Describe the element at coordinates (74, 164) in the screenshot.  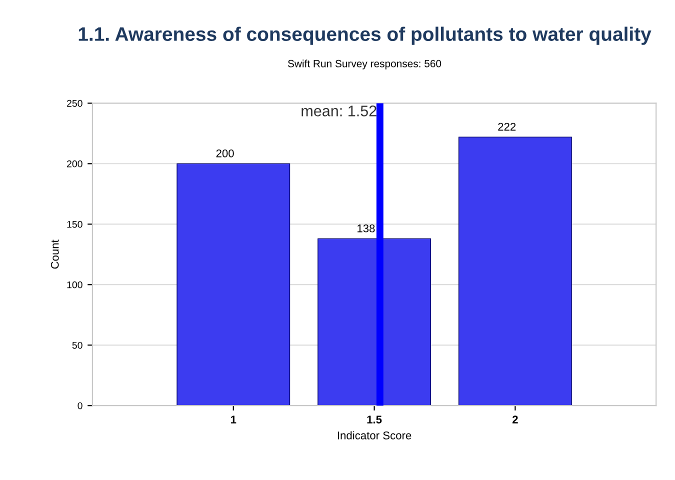
I see `y-tick-label: 200` at that location.